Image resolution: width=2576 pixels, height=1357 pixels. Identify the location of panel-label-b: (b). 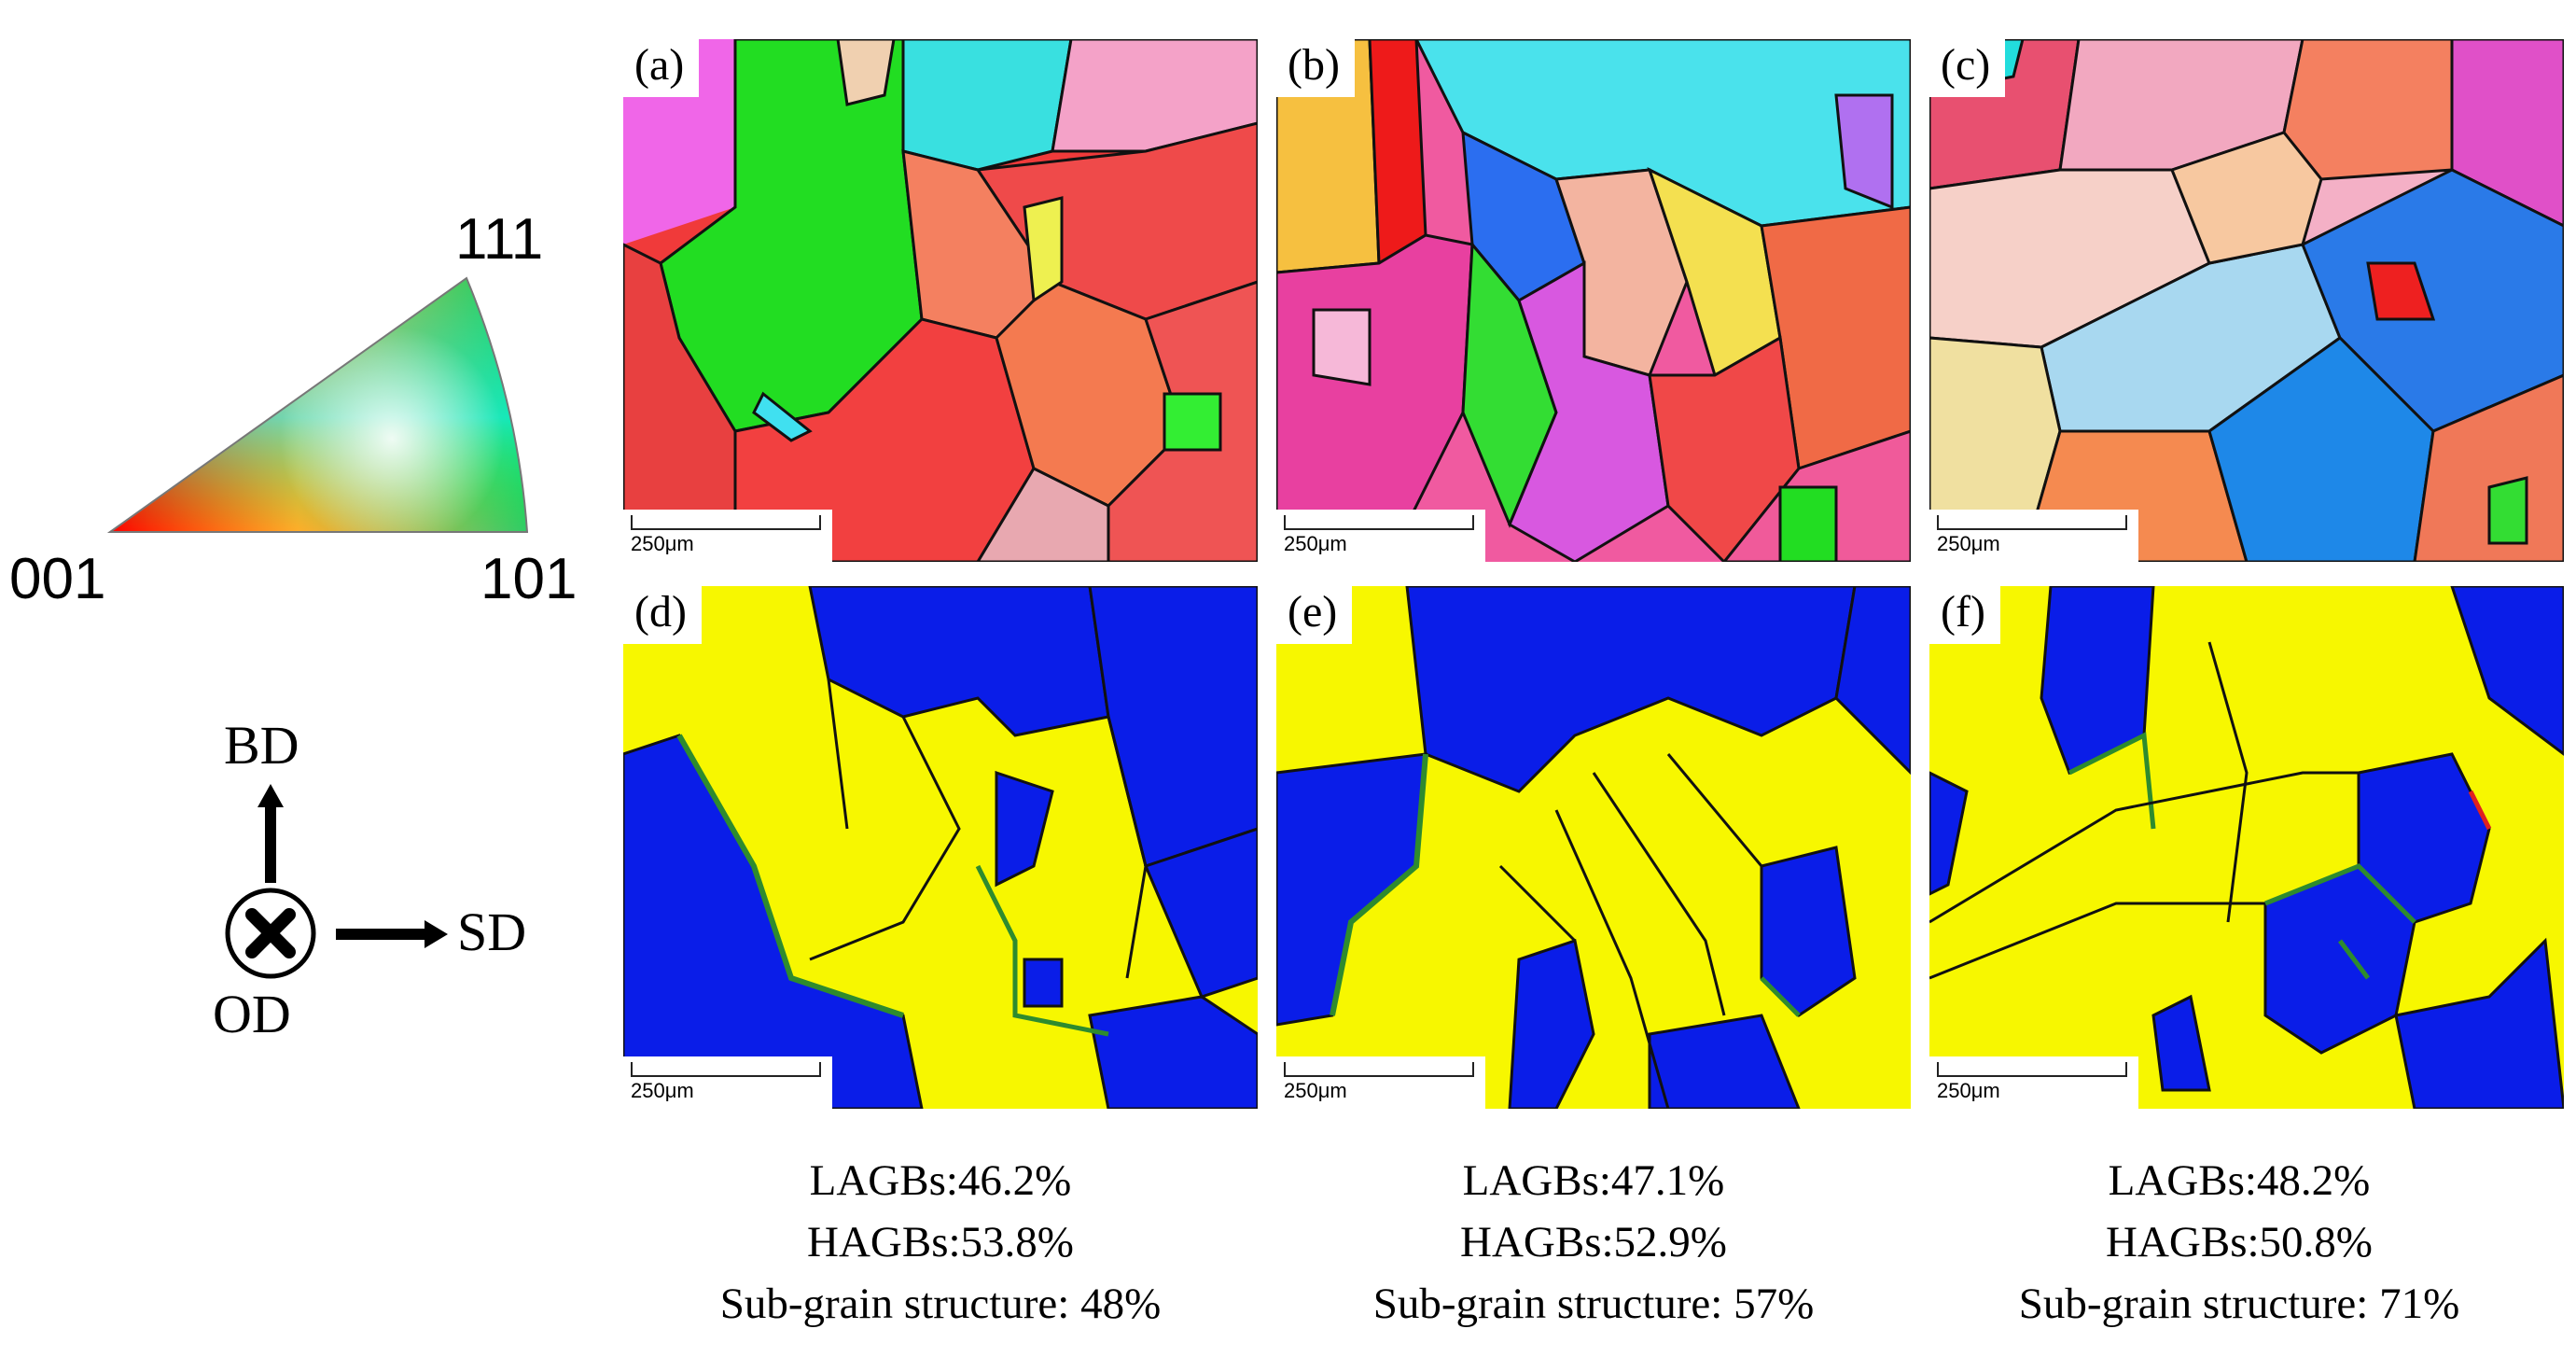
(1315, 68).